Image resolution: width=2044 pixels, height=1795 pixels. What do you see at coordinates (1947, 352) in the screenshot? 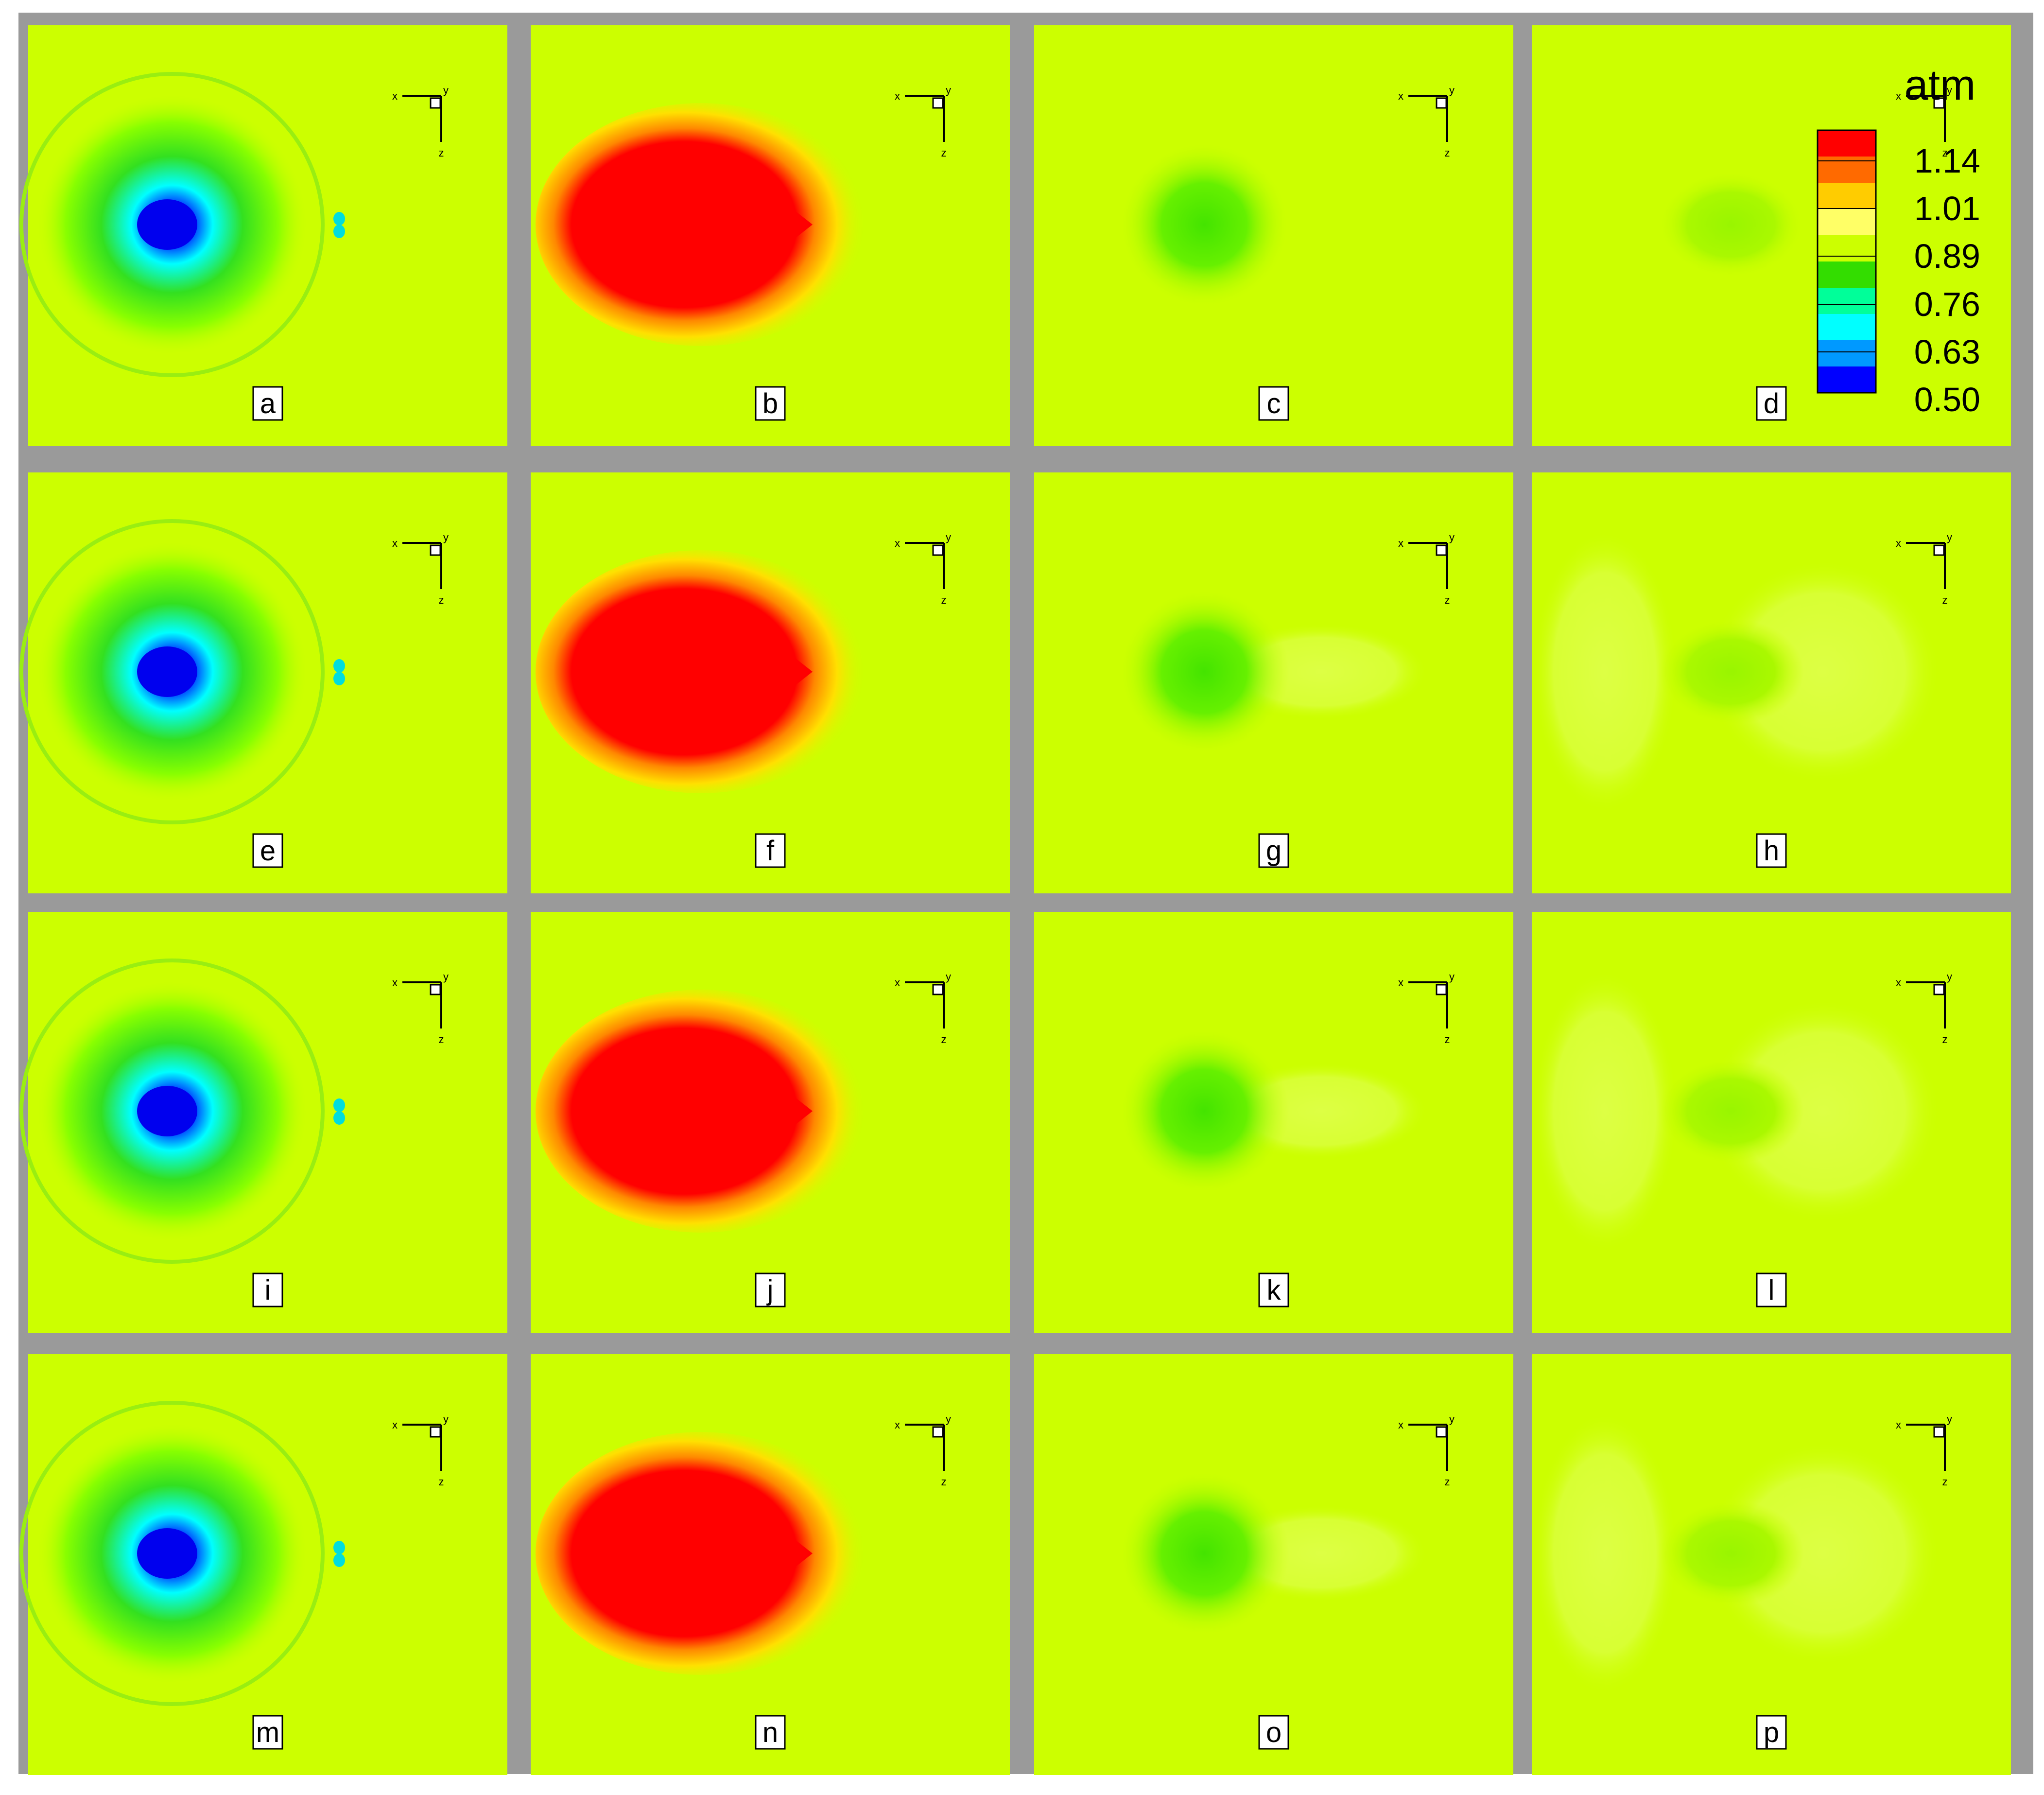
I see `colorbar-tick-label: 0.63` at bounding box center [1947, 352].